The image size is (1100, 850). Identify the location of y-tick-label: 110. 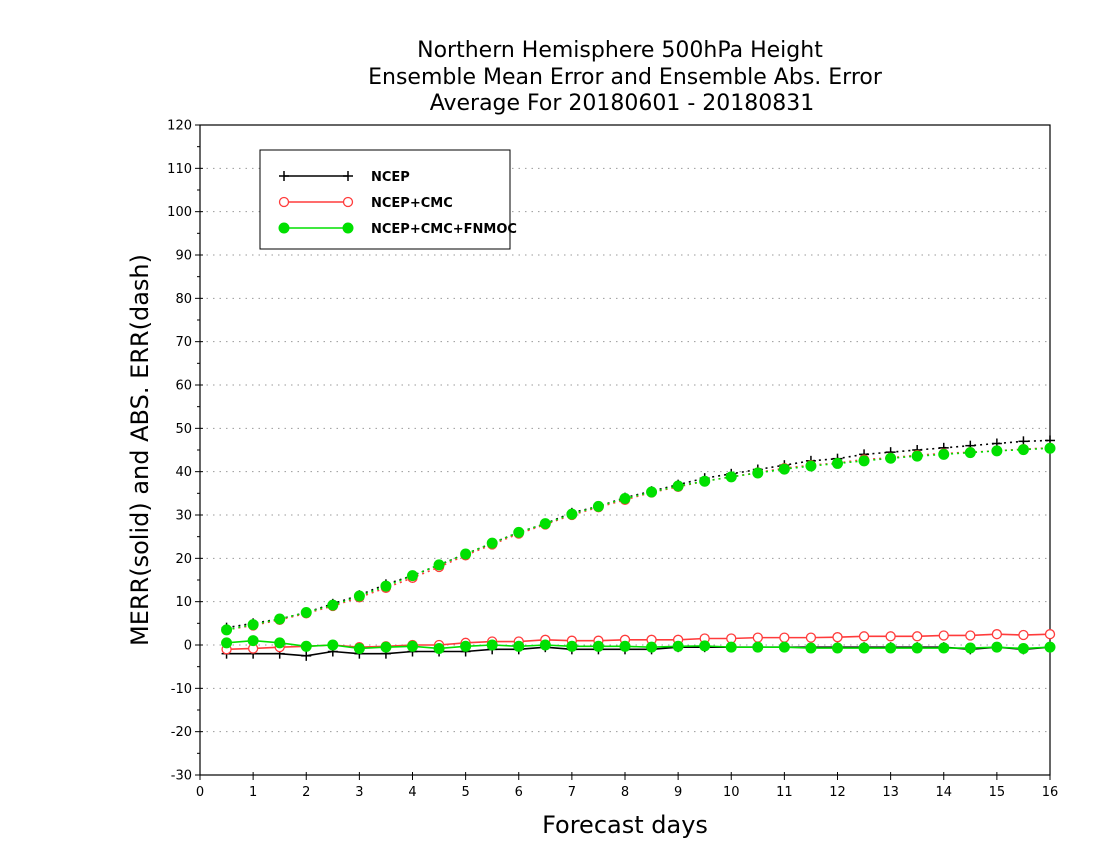
(179, 169).